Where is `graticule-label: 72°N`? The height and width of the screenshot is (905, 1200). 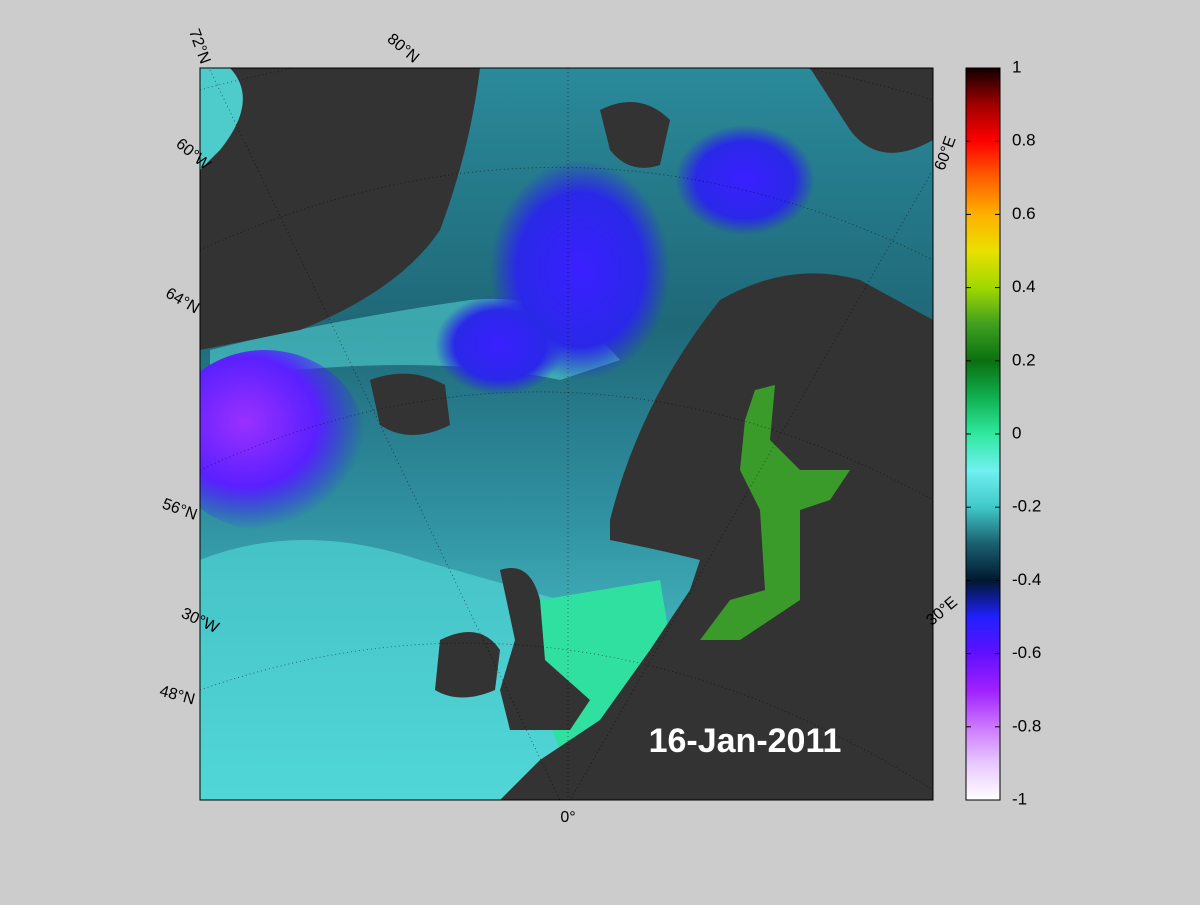
graticule-label: 72°N is located at coordinates (199, 46).